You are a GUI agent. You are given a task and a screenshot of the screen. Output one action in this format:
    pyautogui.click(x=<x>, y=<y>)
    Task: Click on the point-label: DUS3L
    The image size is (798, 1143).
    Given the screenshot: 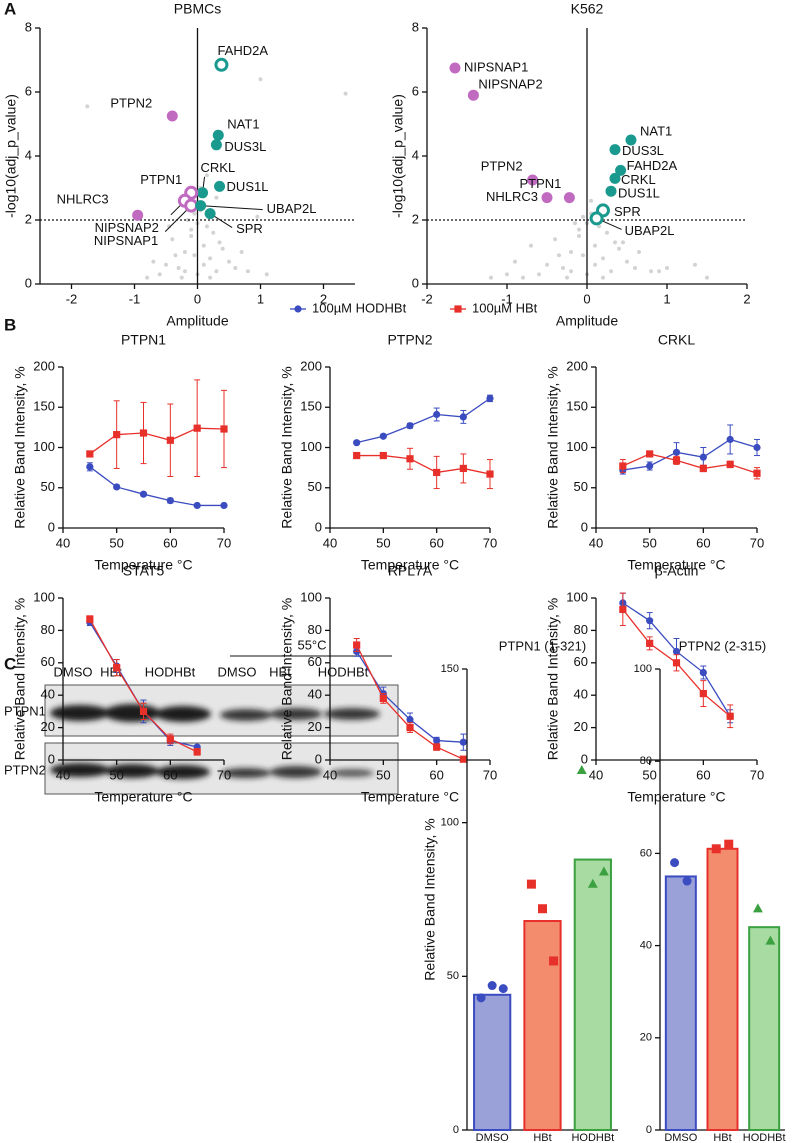 What is the action you would take?
    pyautogui.click(x=643, y=150)
    